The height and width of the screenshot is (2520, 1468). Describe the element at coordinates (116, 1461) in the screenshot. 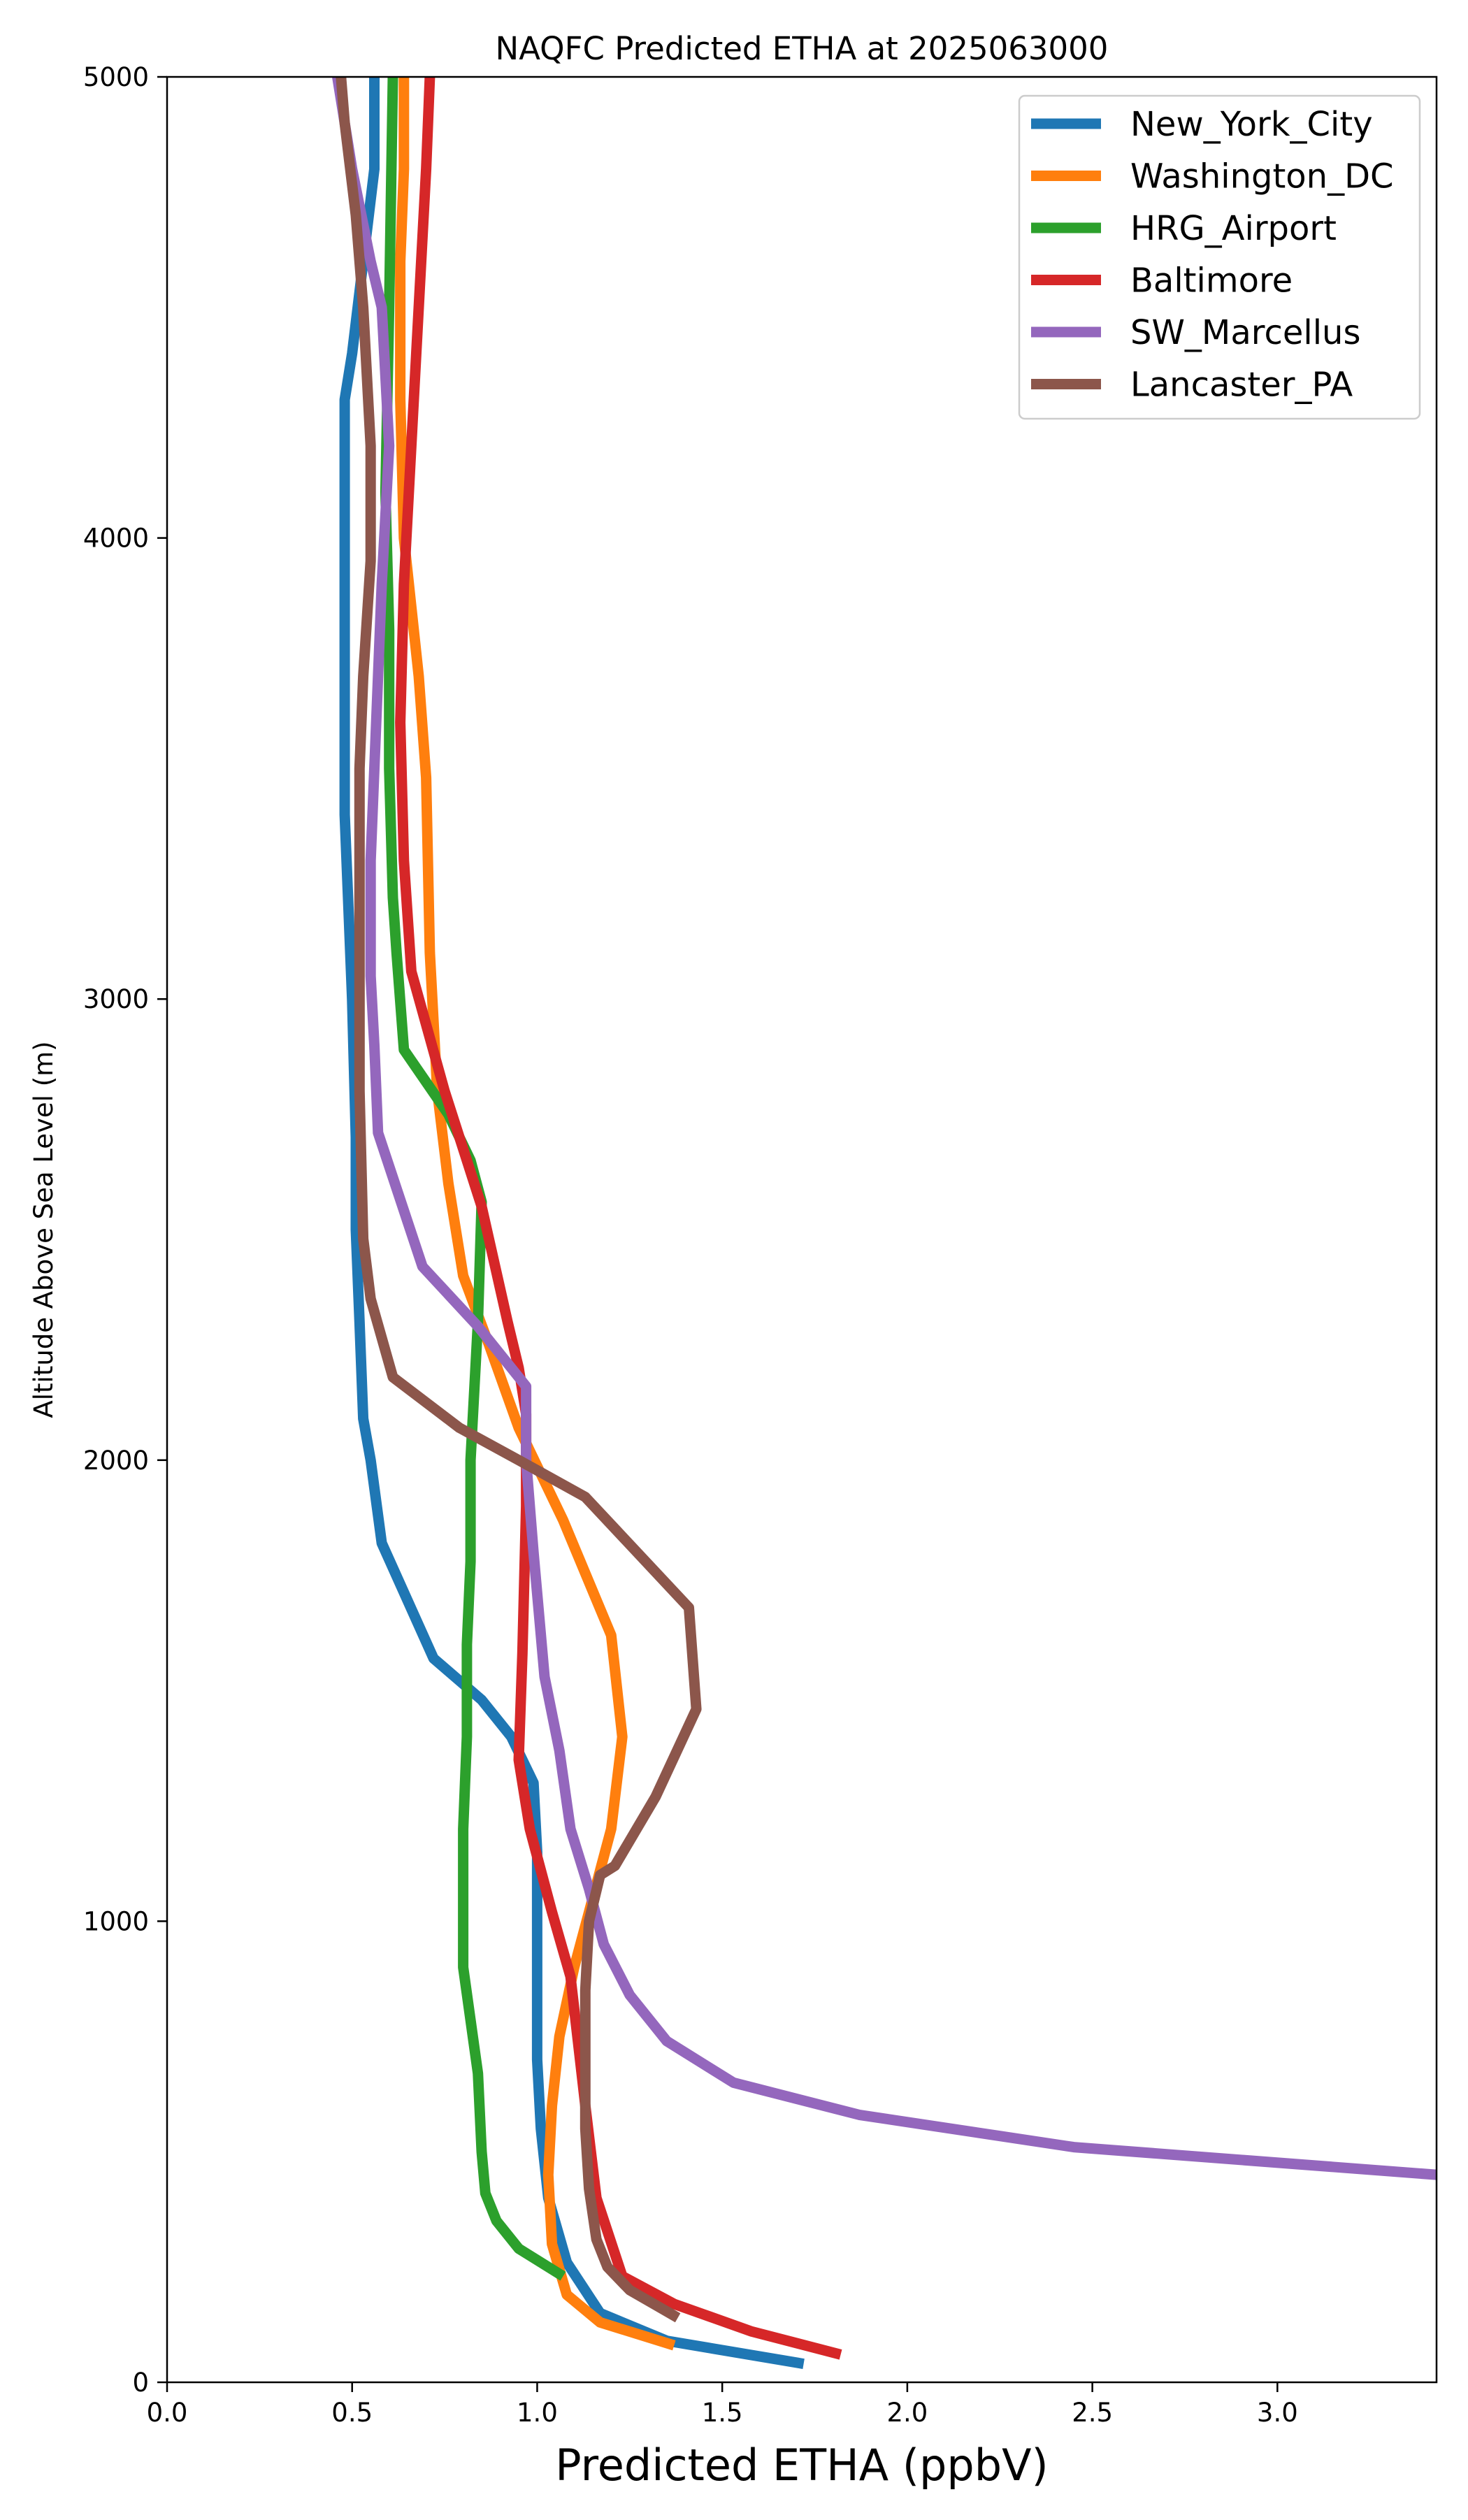

I see `y-tick-label: 2000` at that location.